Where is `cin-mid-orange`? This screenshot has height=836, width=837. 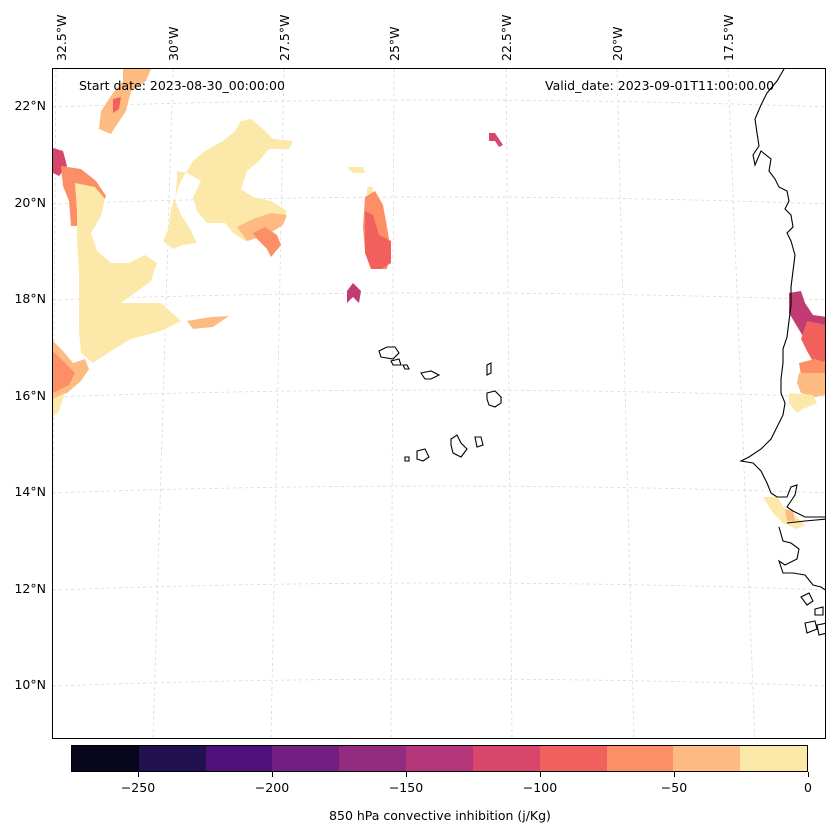 cin-mid-orange is located at coordinates (267, 242).